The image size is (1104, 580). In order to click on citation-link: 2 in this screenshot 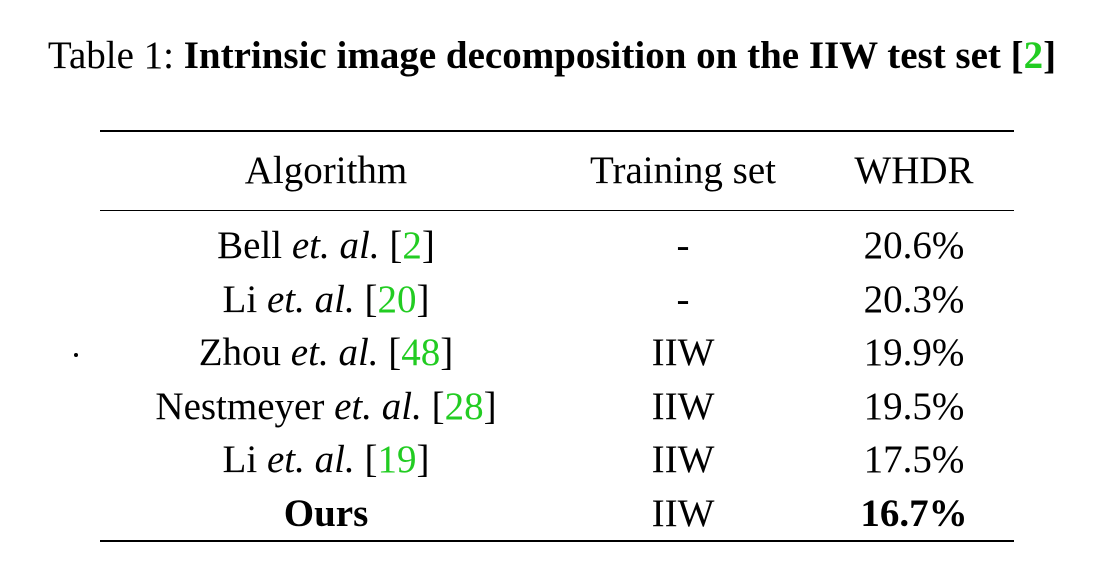, I will do `click(412, 245)`.